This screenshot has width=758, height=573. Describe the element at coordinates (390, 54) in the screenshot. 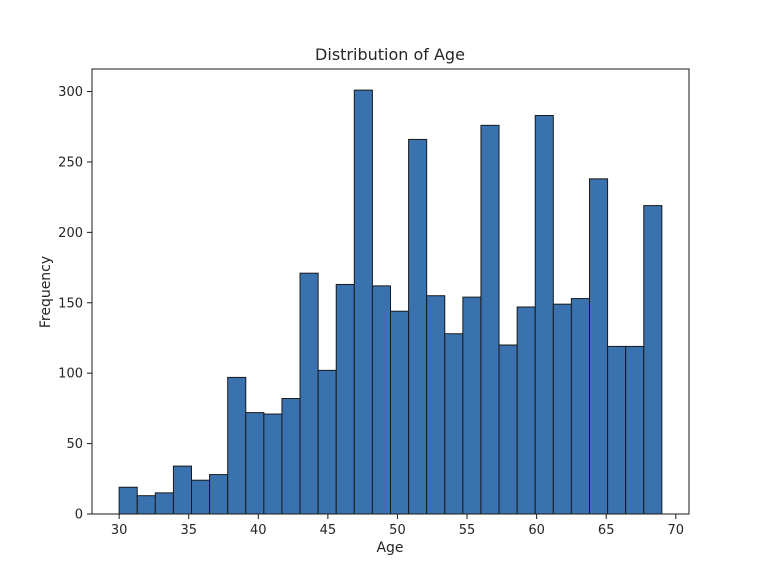

I see `chart-title: Distribution of Age` at that location.